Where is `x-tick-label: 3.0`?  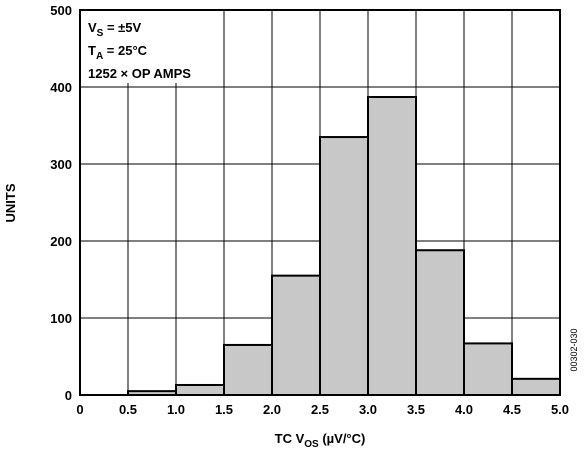 x-tick-label: 3.0 is located at coordinates (368, 409).